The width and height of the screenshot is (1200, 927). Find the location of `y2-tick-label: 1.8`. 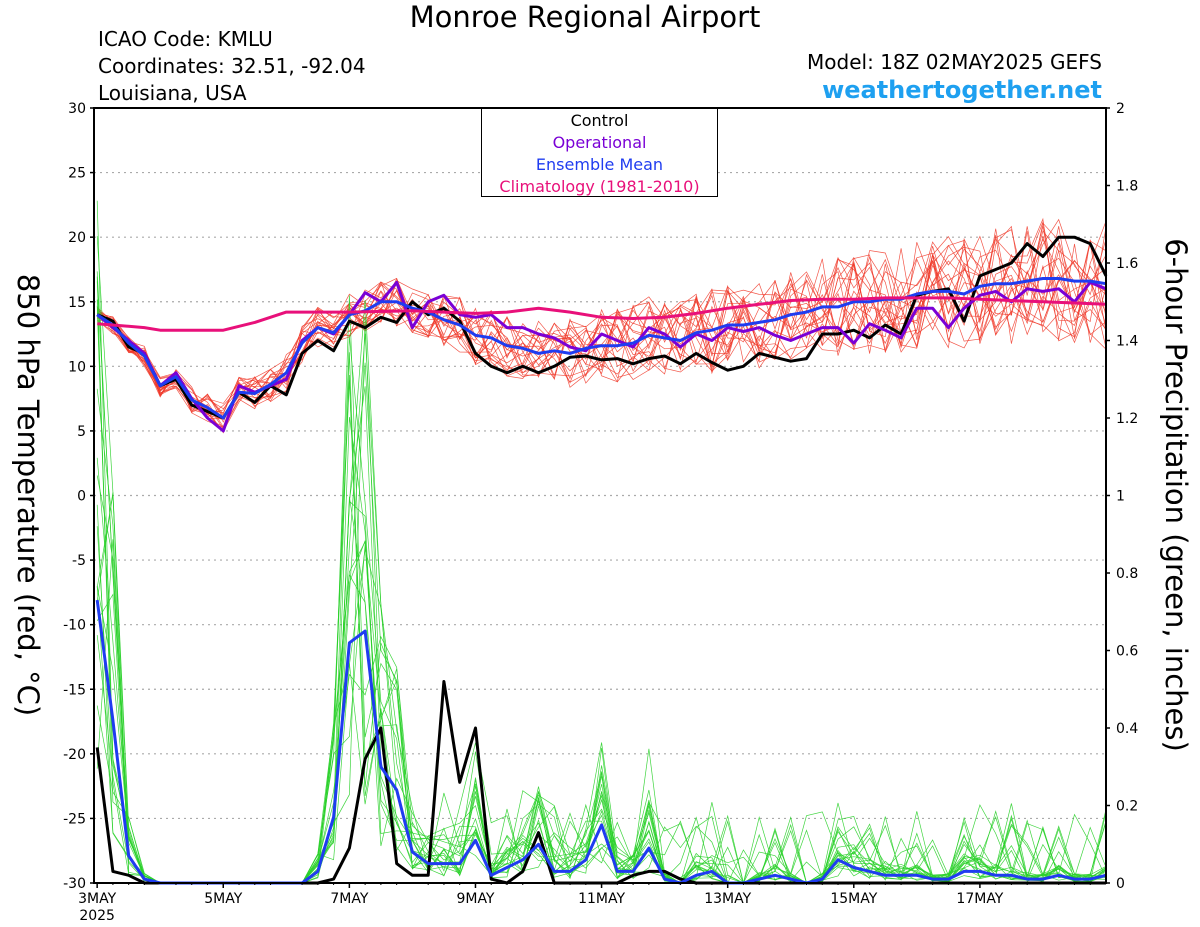

y2-tick-label: 1.8 is located at coordinates (1127, 187).